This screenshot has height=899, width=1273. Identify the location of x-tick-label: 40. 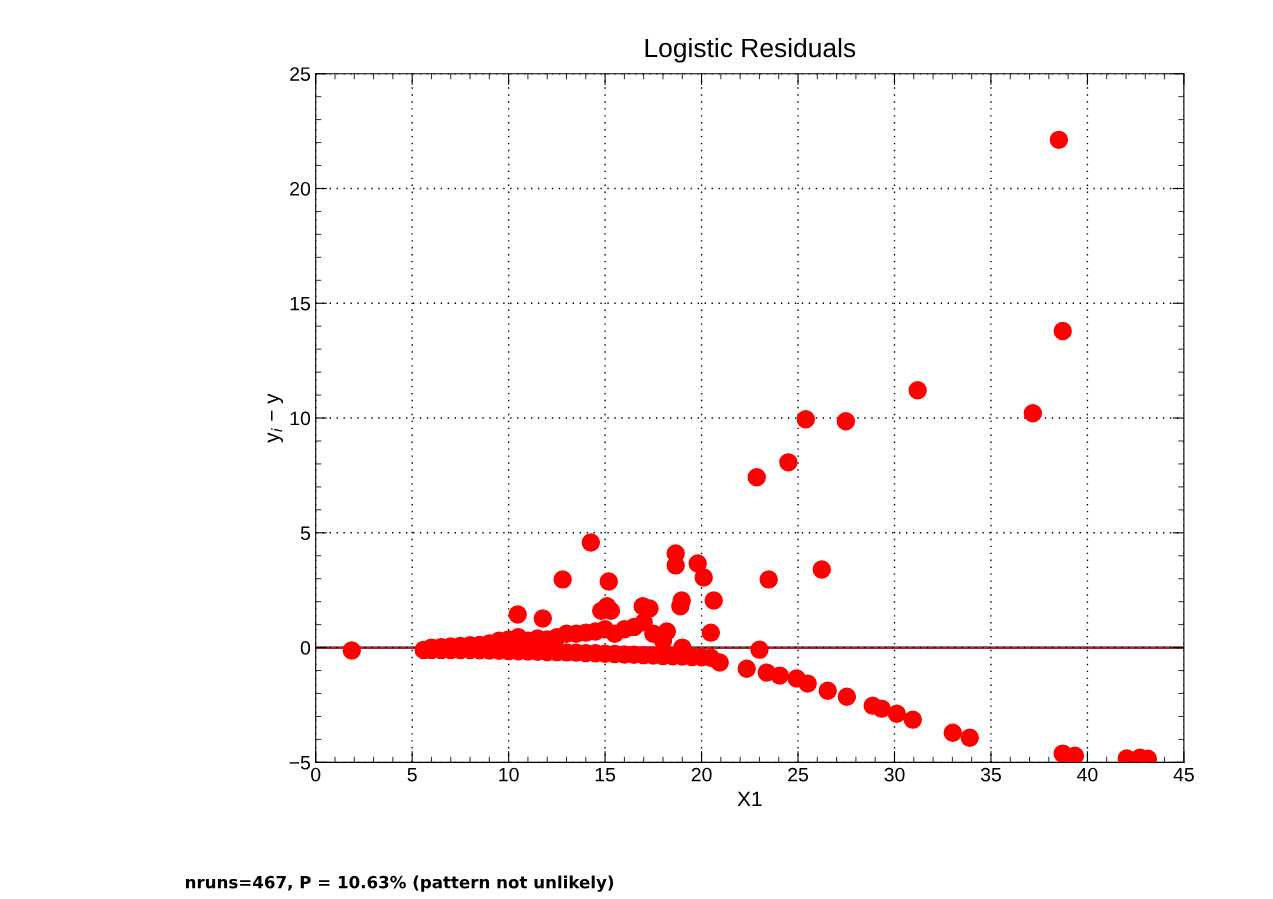
(1087, 774).